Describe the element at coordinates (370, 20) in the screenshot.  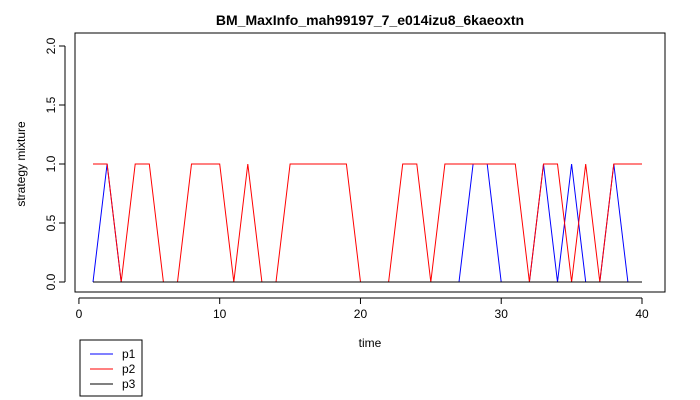
I see `chart-title: BM_MaxInfo_mah99197_7_e014izu8_6kaeoxtn` at that location.